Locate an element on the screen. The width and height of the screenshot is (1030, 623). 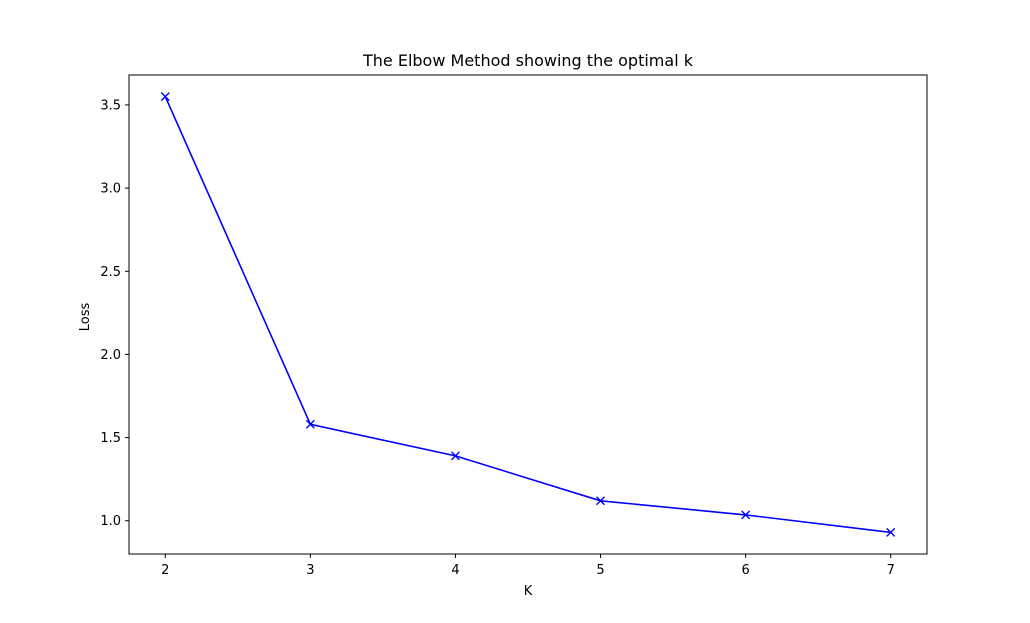
y-axis-label: Loss is located at coordinates (85, 317).